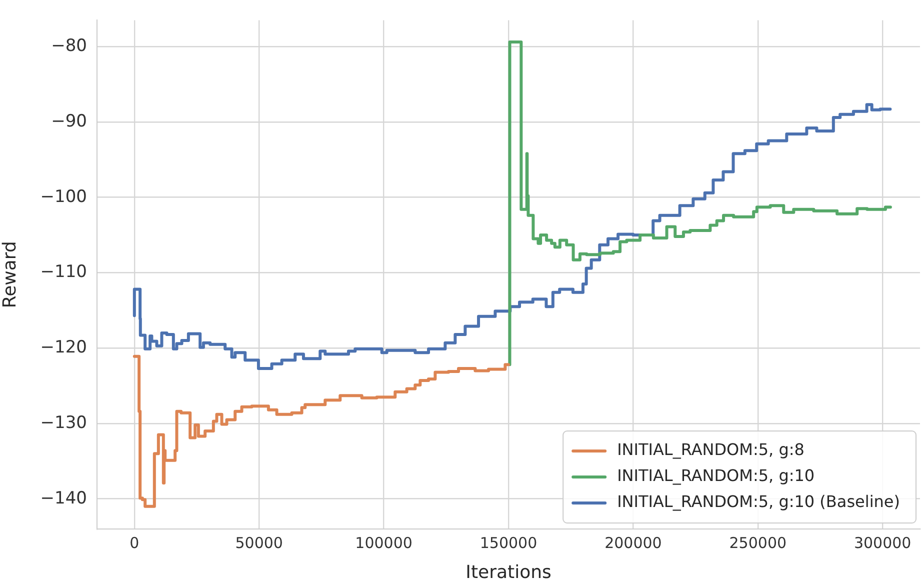 This screenshot has width=922, height=584. Describe the element at coordinates (69, 46) in the screenshot. I see `y-tick-label: −80` at that location.